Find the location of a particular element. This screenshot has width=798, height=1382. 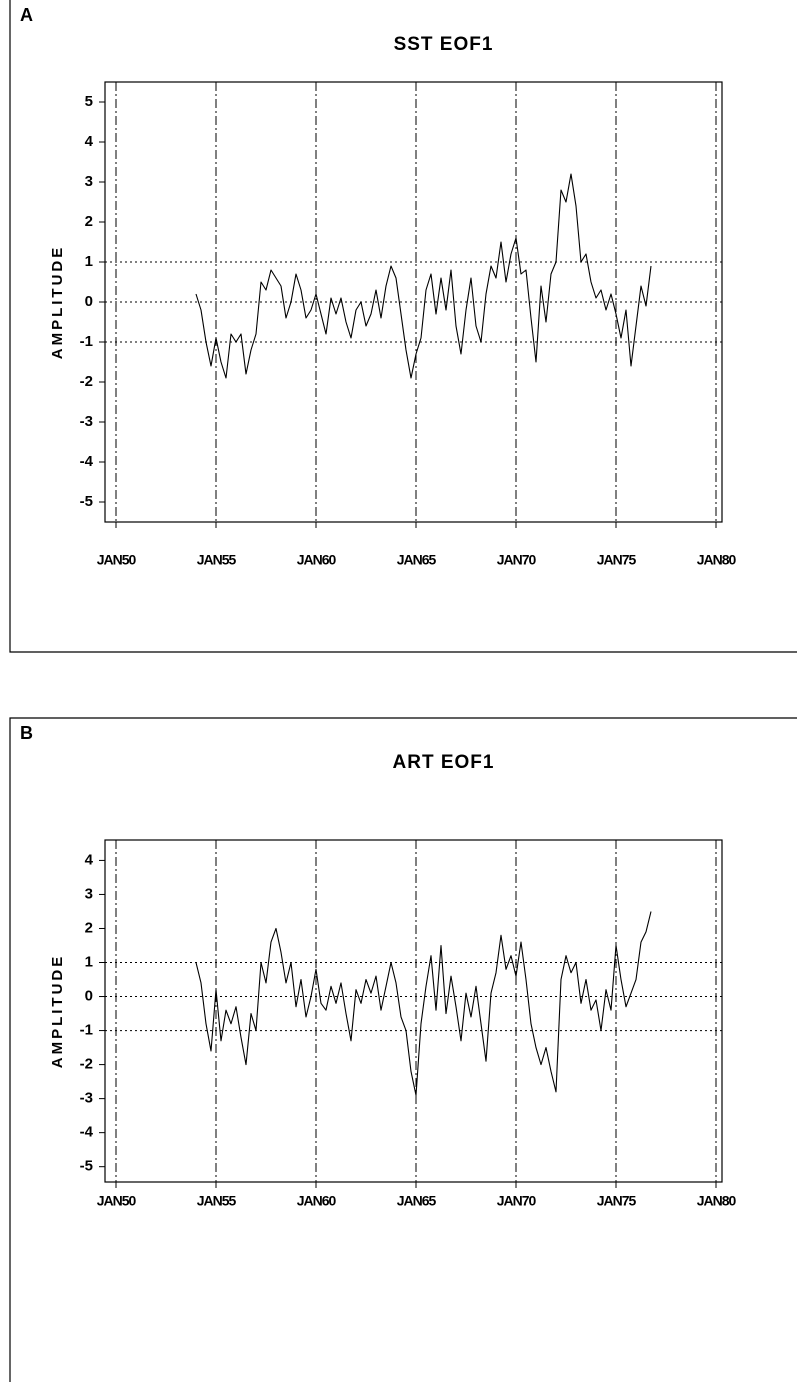

panel-label: B is located at coordinates (26, 733).